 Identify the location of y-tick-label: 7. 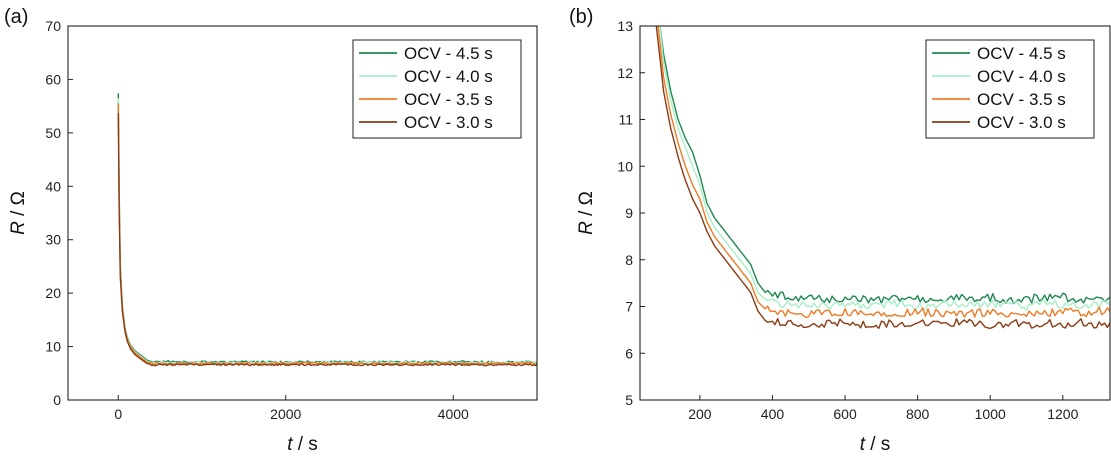
(629, 307).